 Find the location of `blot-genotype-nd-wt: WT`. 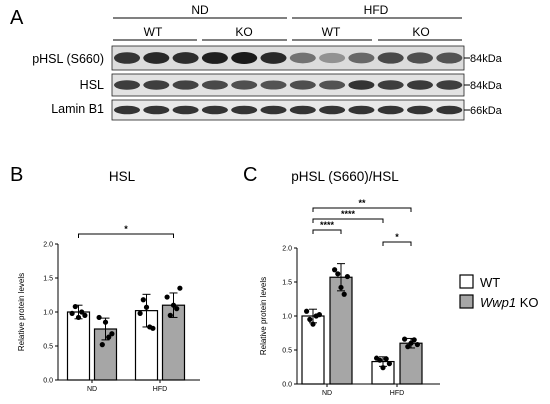

blot-genotype-nd-wt: WT is located at coordinates (153, 32).